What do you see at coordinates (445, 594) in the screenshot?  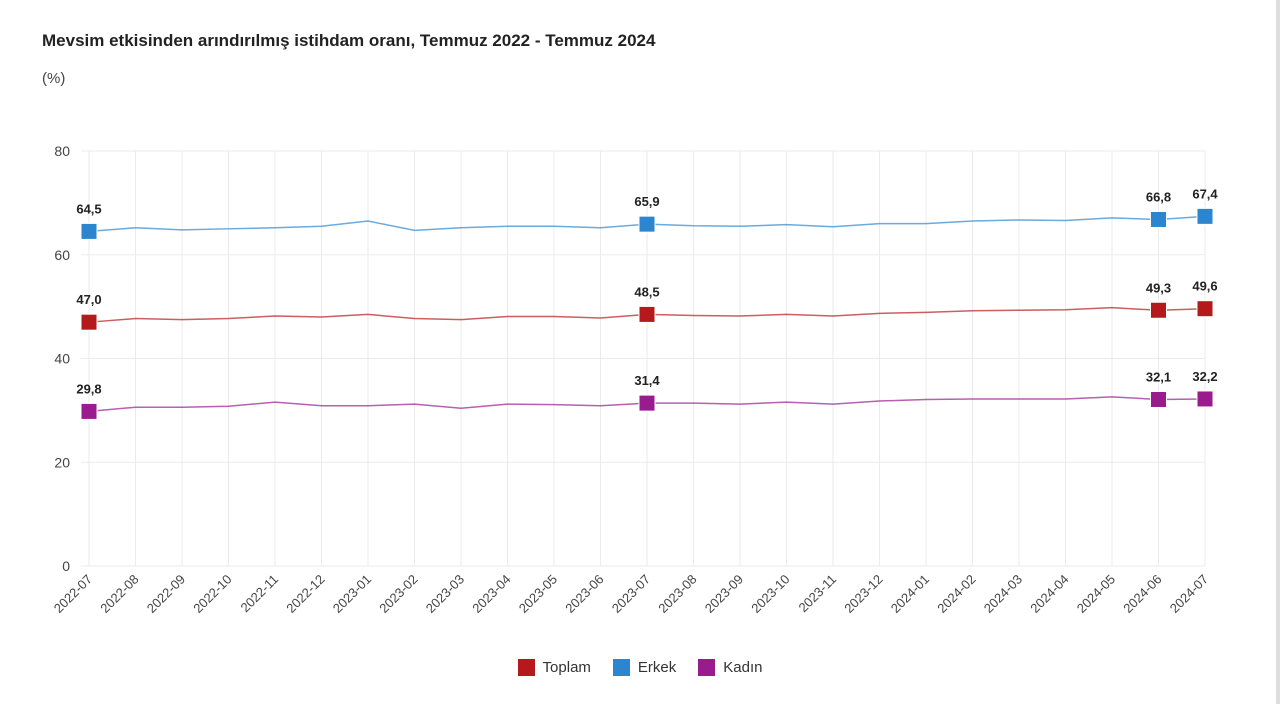 I see `x-tick-label: 2023-03` at bounding box center [445, 594].